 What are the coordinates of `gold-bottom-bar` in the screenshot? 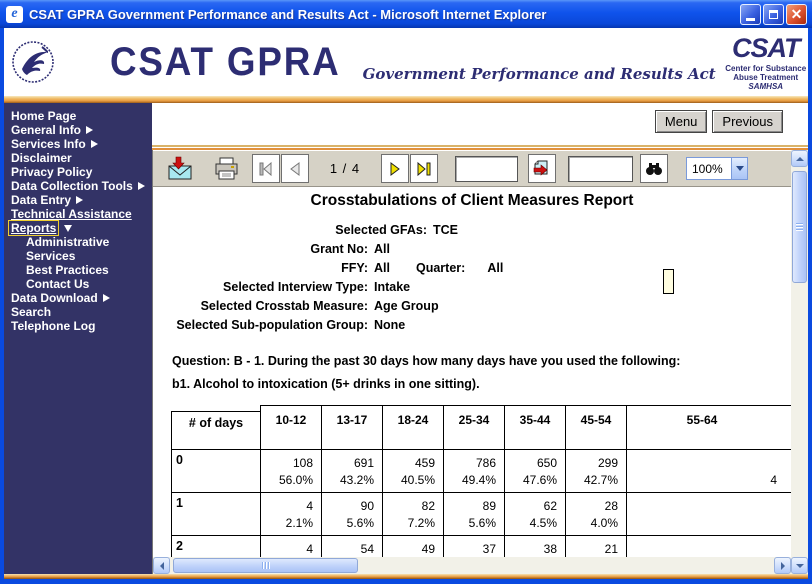 It's located at (406, 576).